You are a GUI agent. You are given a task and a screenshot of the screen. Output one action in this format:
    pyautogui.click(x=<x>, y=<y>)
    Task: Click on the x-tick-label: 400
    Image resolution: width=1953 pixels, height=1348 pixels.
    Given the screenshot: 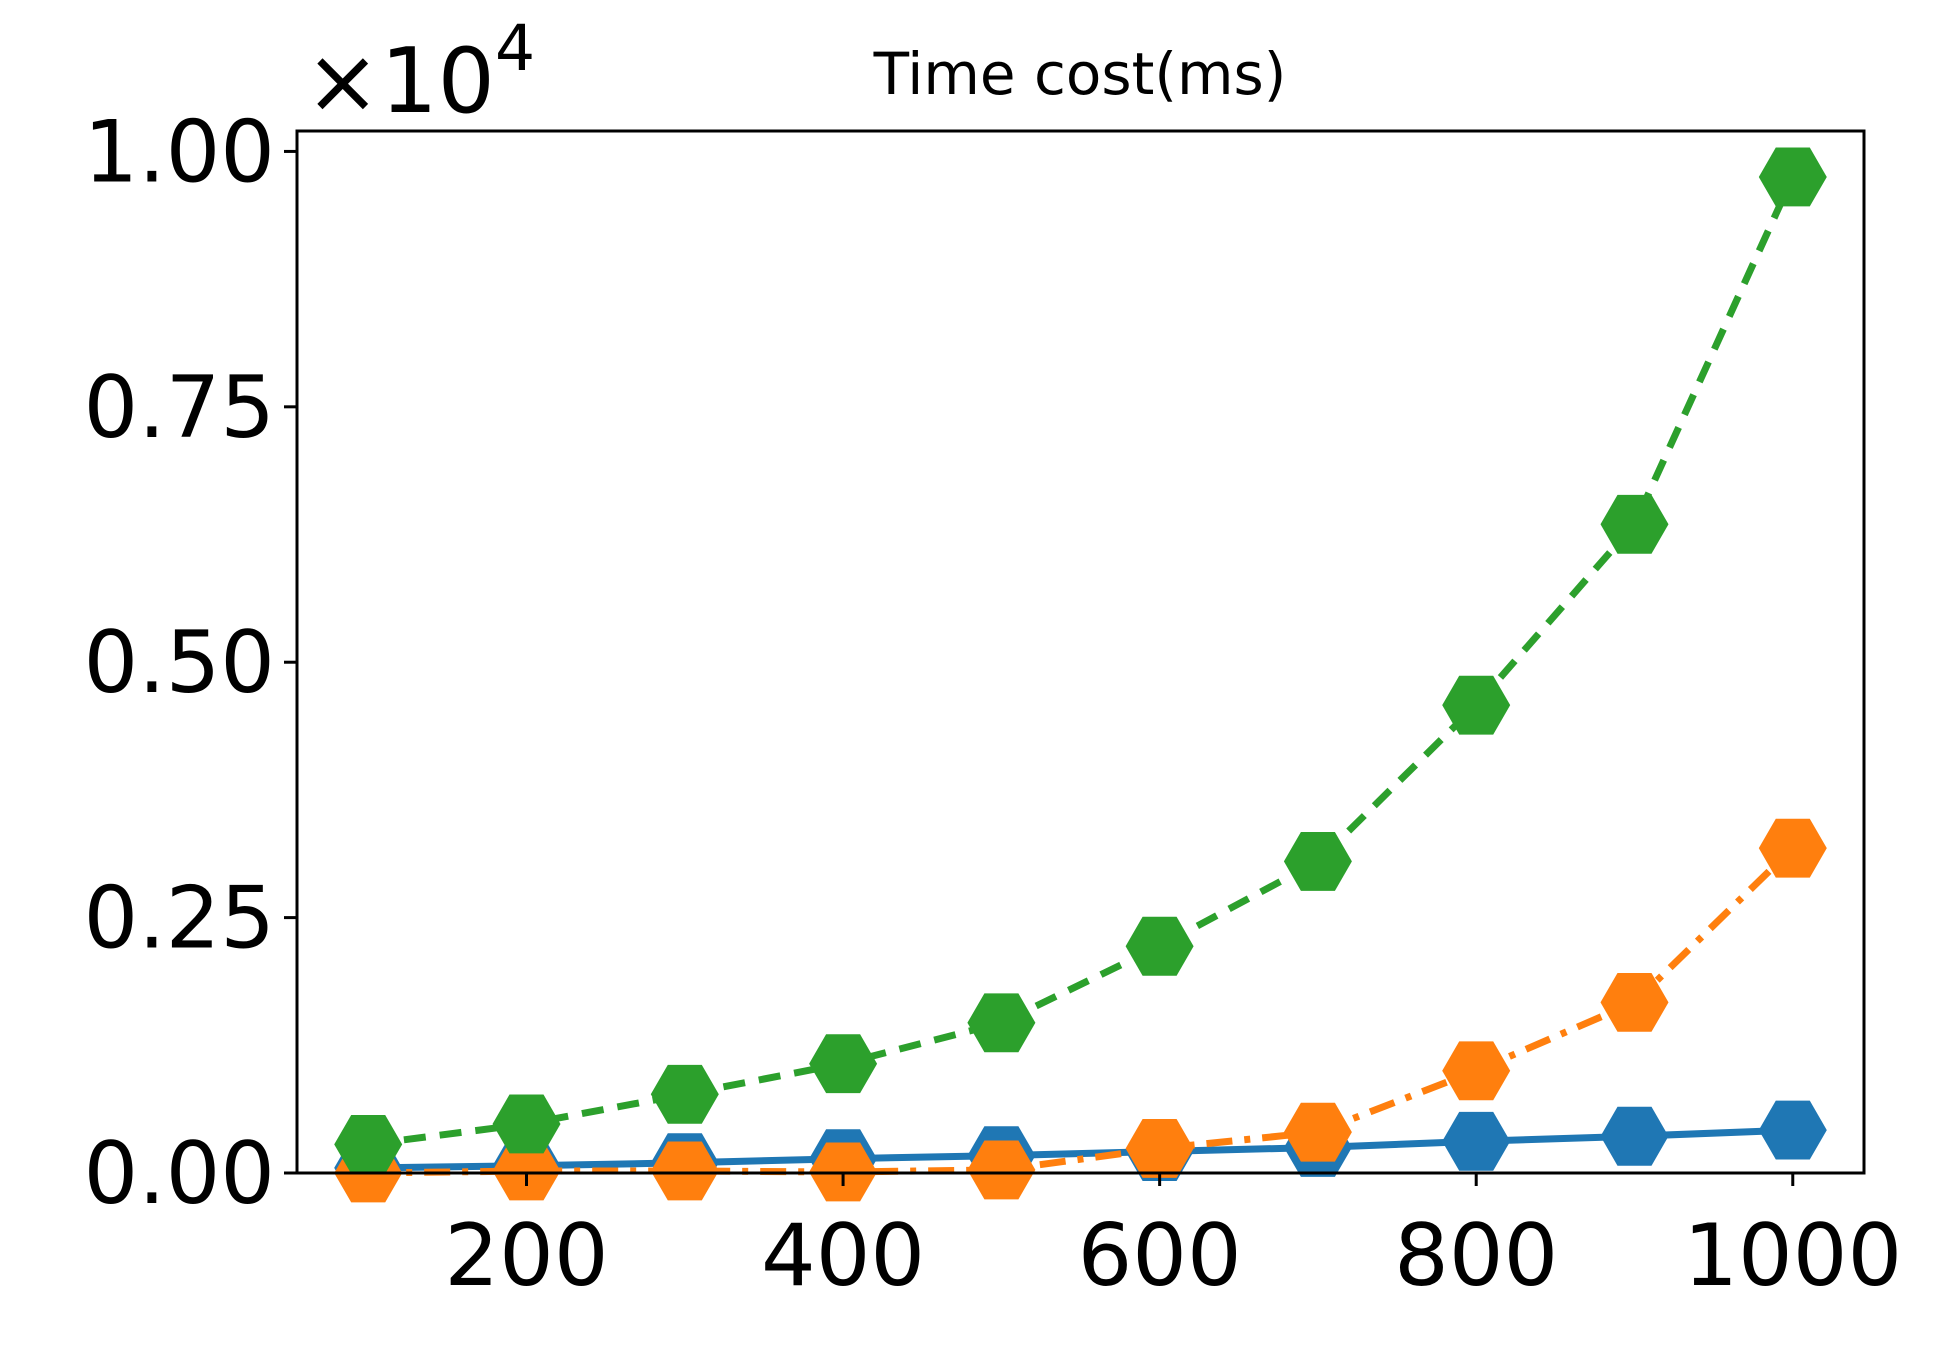 What is the action you would take?
    pyautogui.click(x=843, y=1256)
    